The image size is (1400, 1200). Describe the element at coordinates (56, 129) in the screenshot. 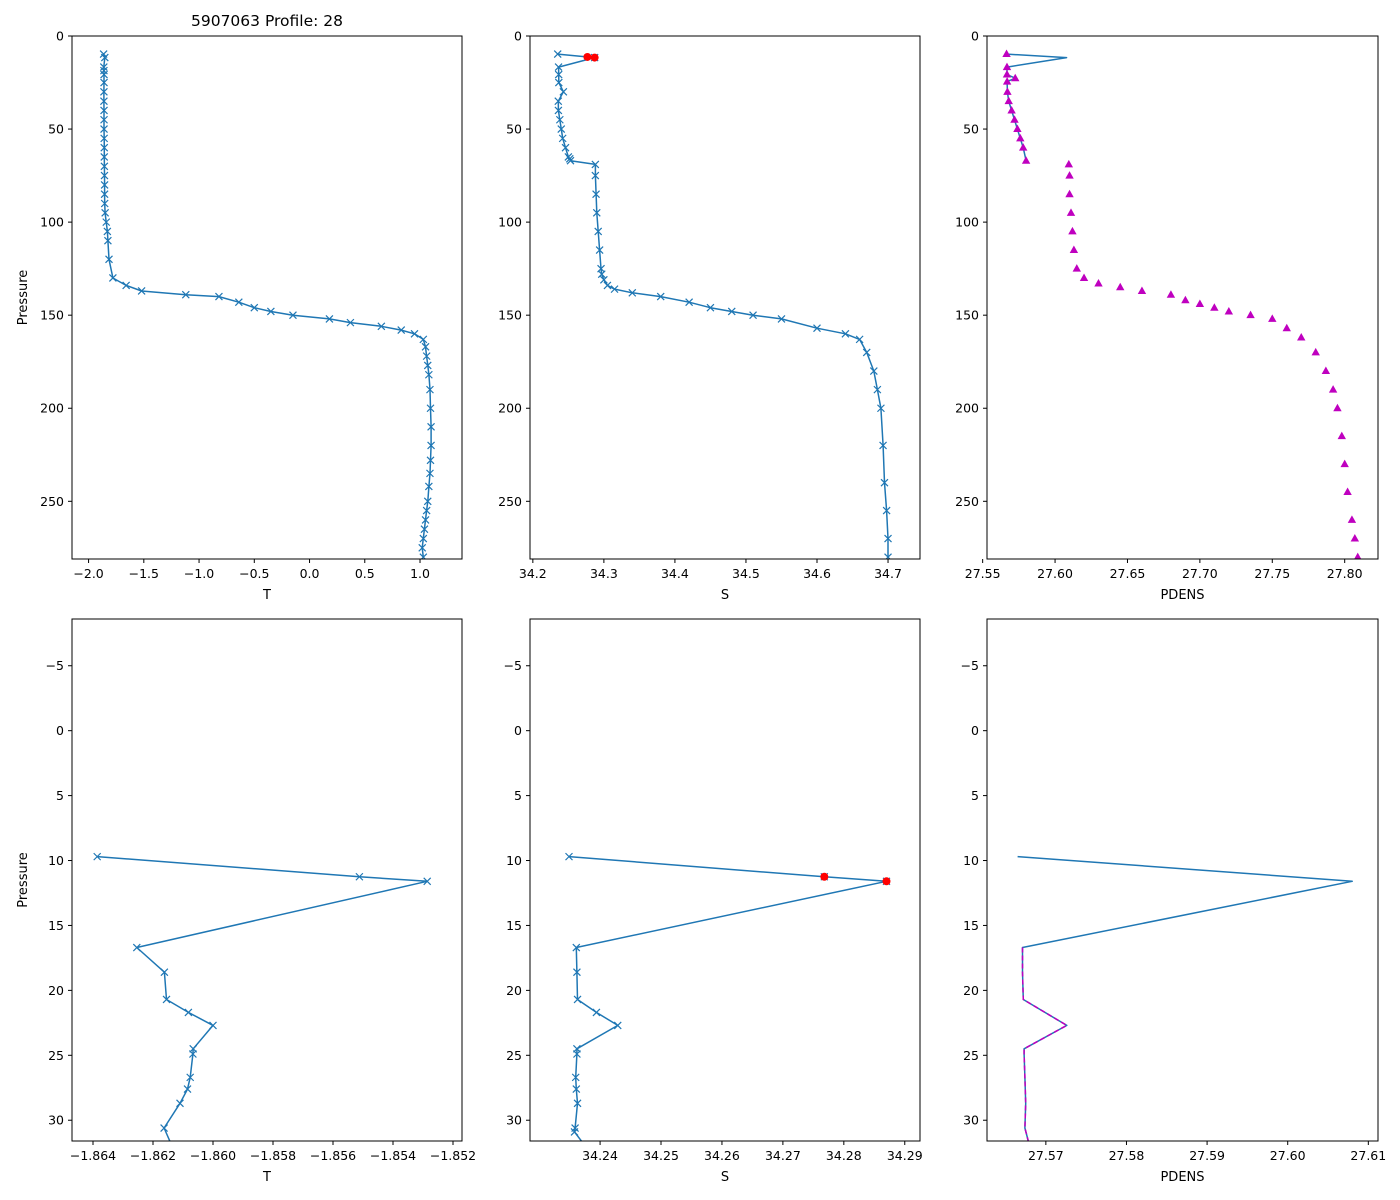

I see `y-tick-label: 50` at that location.